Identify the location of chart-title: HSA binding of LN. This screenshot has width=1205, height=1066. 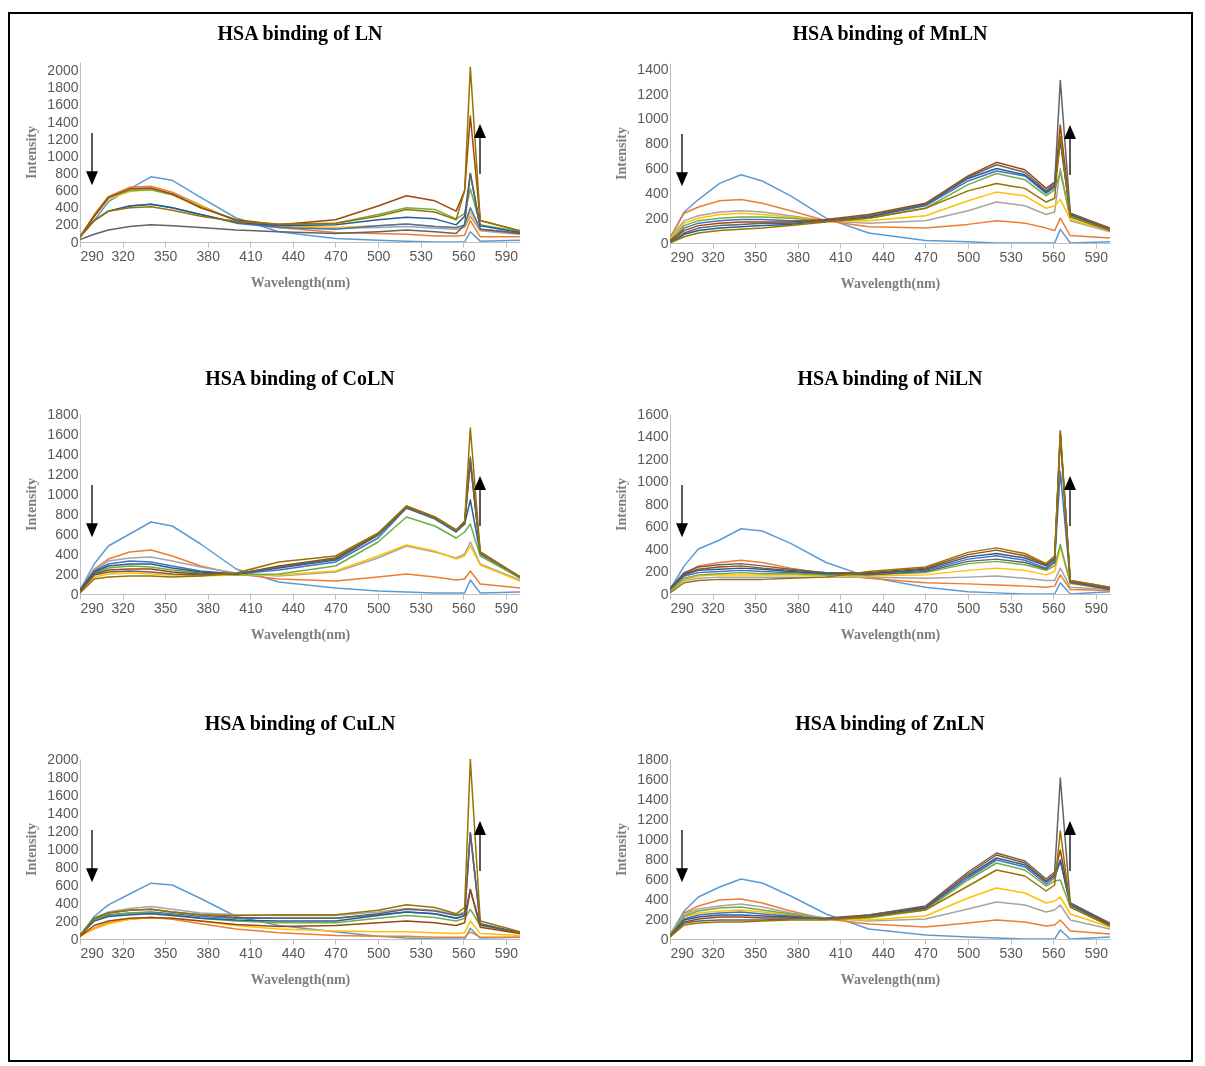
(300, 33).